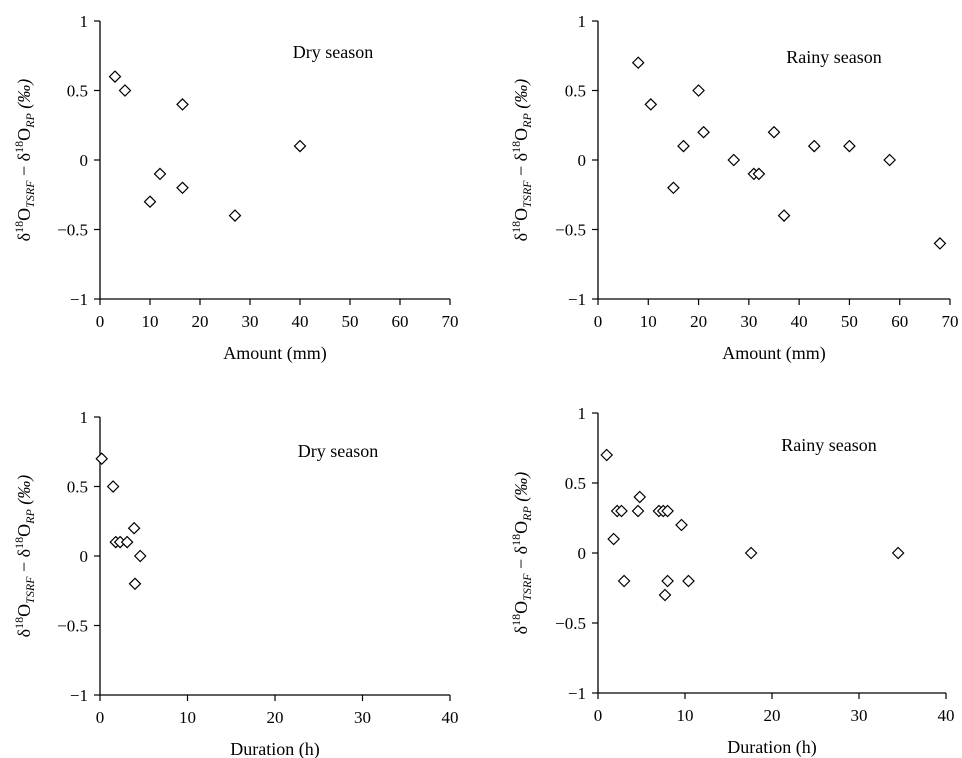  Describe the element at coordinates (950, 321) in the screenshot. I see `x-tick-label: 70` at that location.